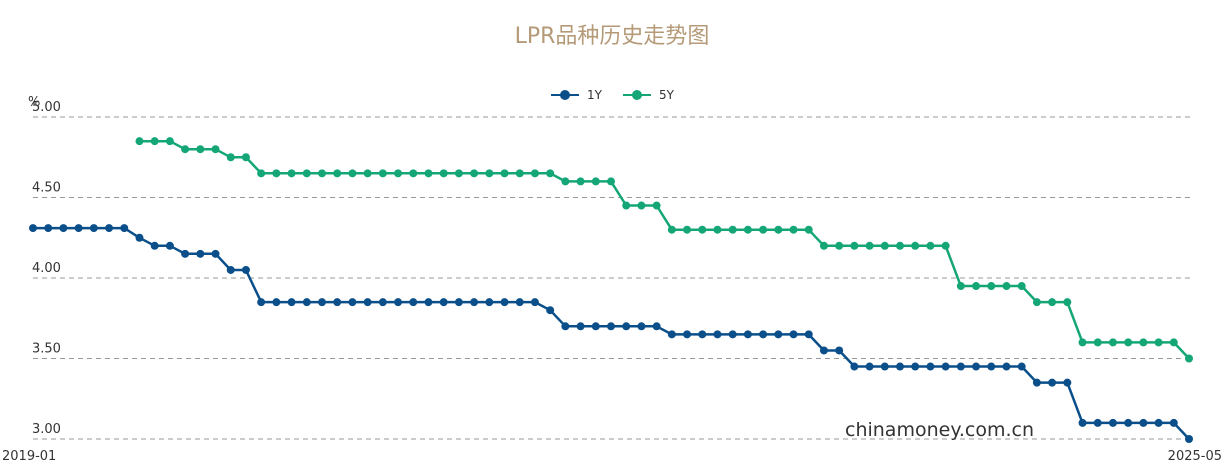  I want to click on legend-label: 5Y, so click(667, 95).